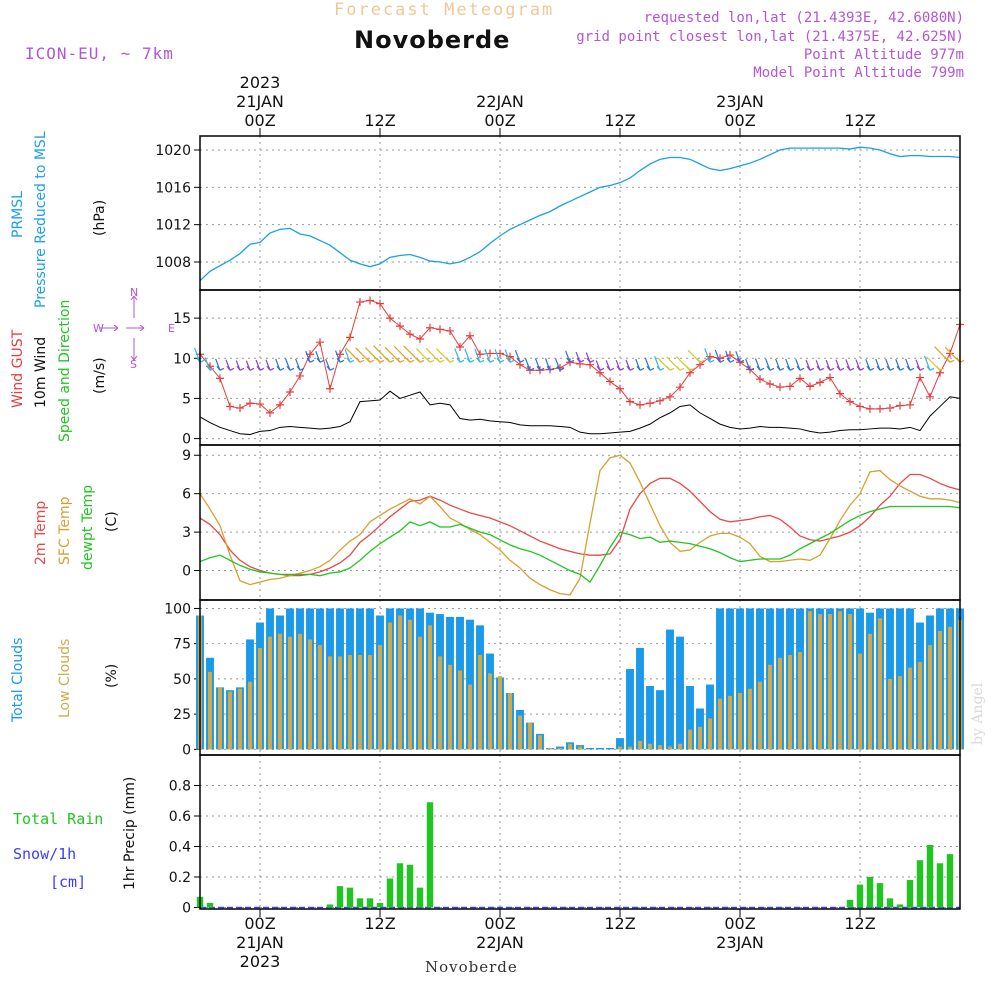 This screenshot has width=1000, height=1000. I want to click on wind-ytick-label: 5, so click(186, 399).